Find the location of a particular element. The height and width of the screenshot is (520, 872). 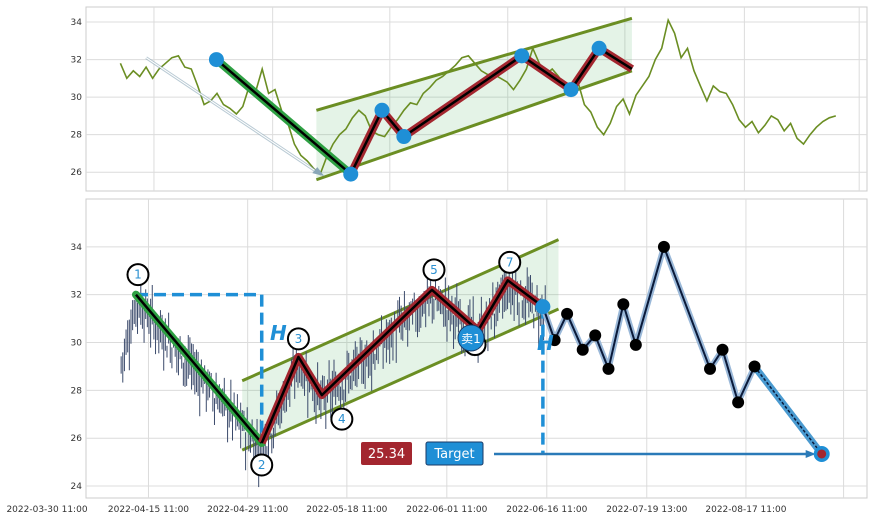

sell-marker-label: 卖1 is located at coordinates (471, 339).